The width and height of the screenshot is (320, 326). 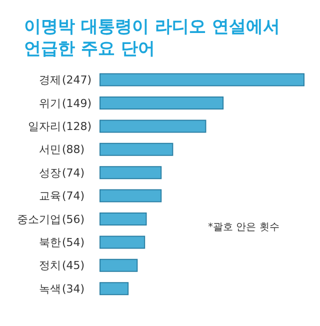 I want to click on data-label: (247), so click(x=77, y=80).